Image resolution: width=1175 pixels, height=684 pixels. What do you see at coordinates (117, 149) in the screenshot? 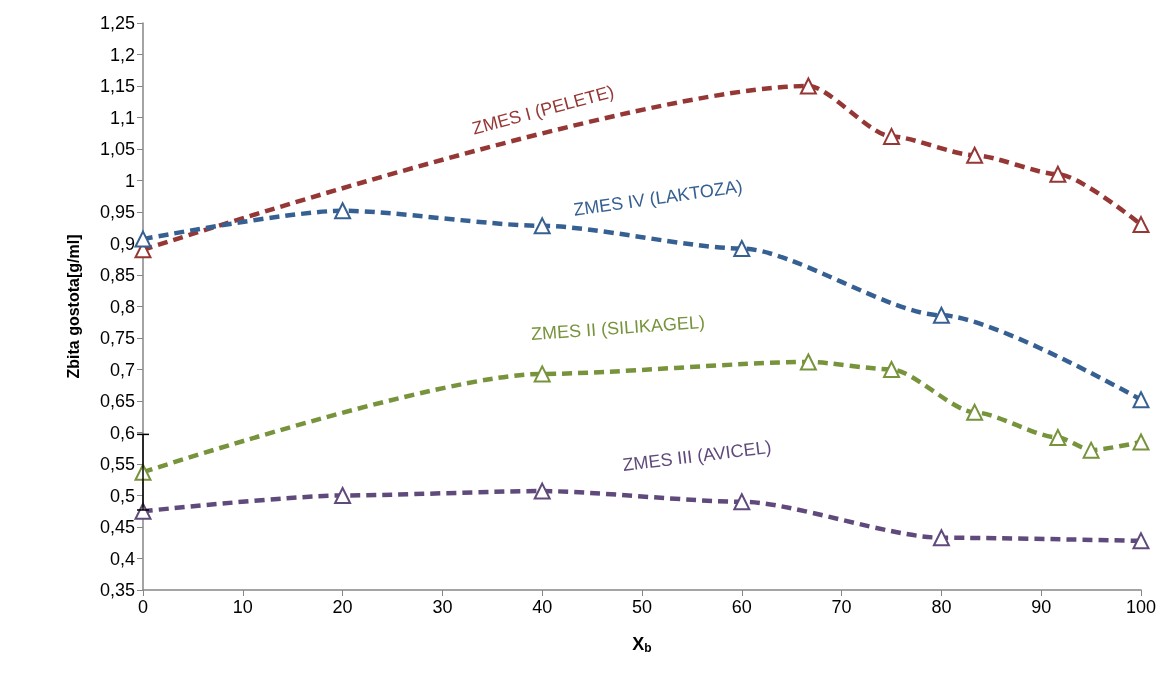
I see `y-tick-label: 1,05` at bounding box center [117, 149].